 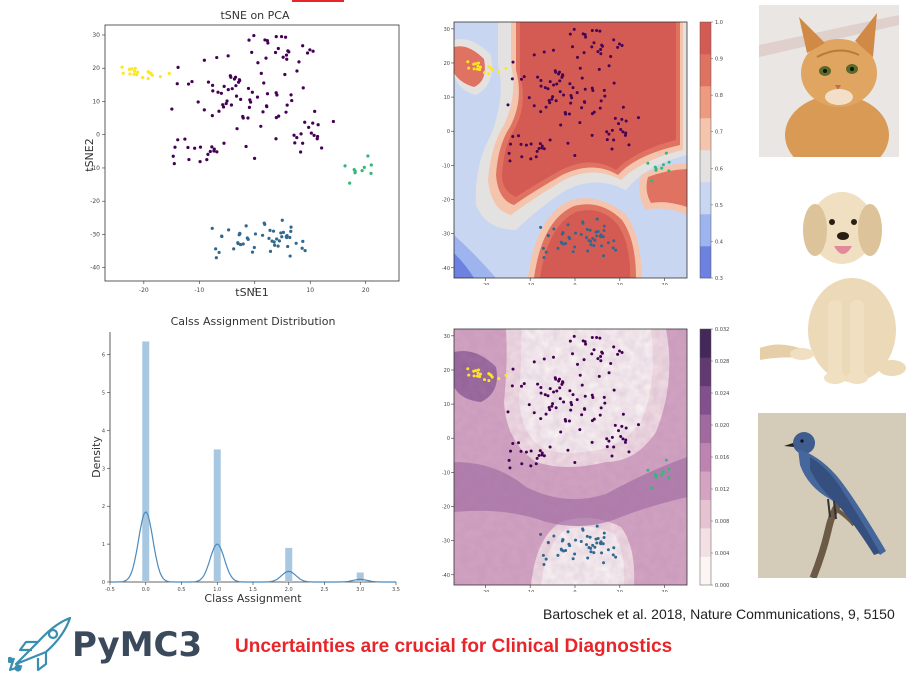 I want to click on confidence-ytick-label: -30, so click(x=446, y=235).